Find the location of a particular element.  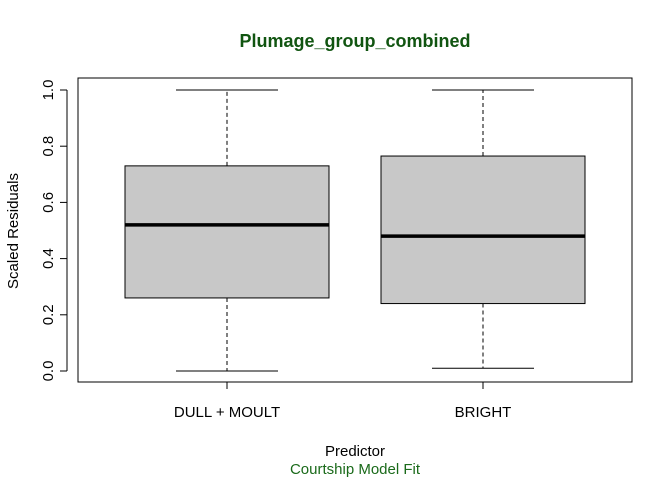

x-tick-label: BRIGHT is located at coordinates (483, 412).